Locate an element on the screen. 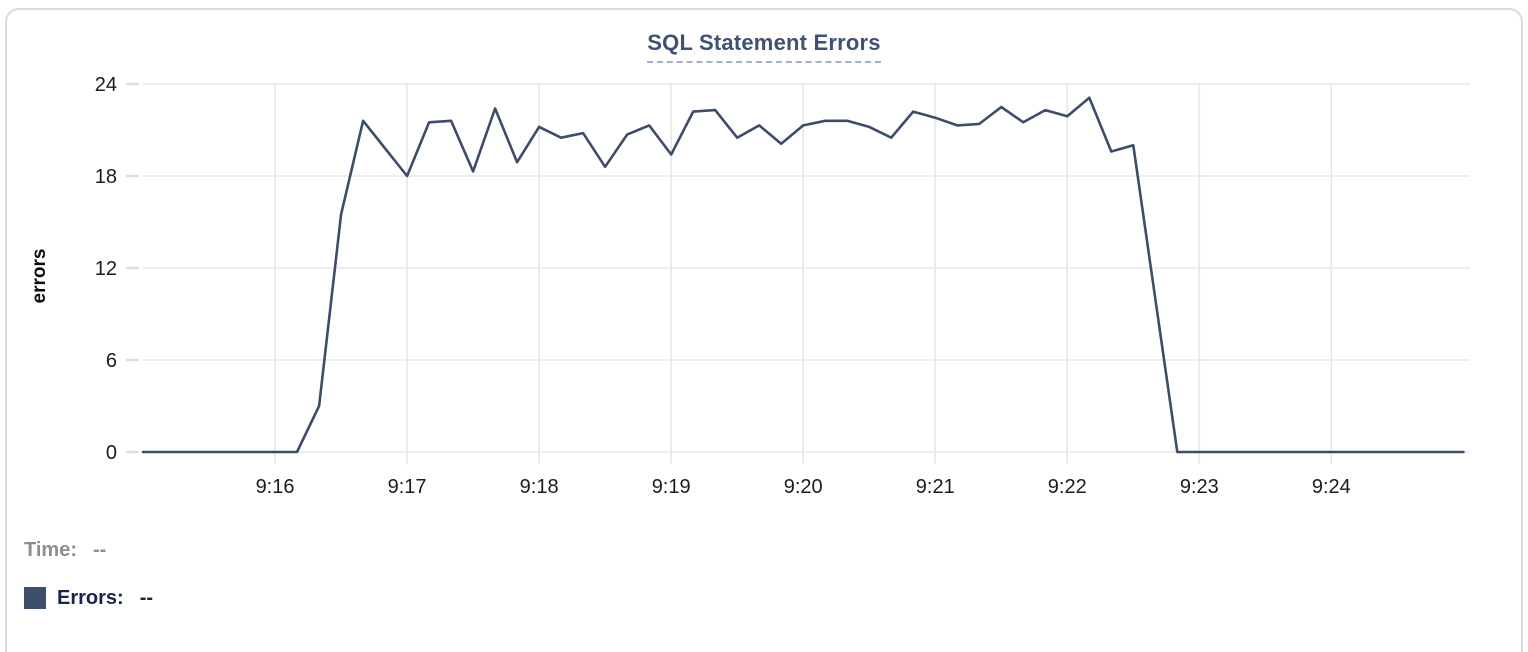 The image size is (1528, 652). x-tick-label: 9:17 is located at coordinates (407, 487).